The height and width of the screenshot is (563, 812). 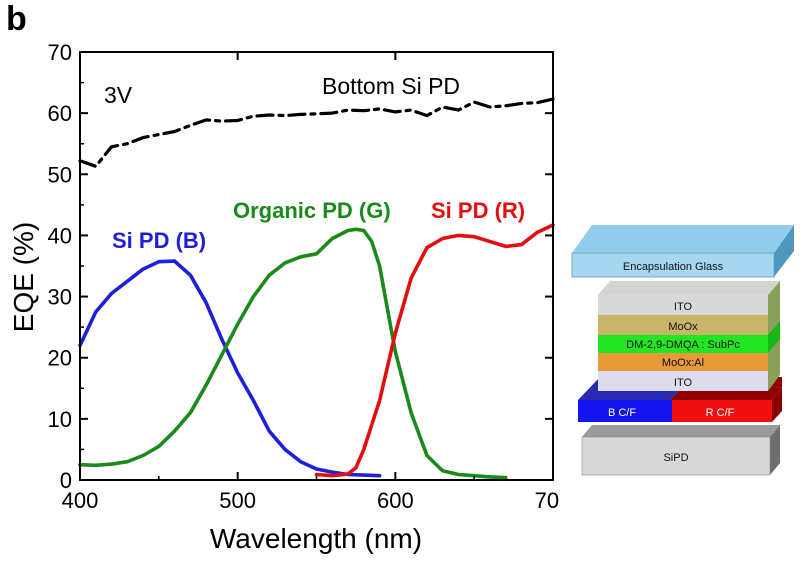 What do you see at coordinates (680, 450) in the screenshot?
I see `layer-sipd: SiPD` at bounding box center [680, 450].